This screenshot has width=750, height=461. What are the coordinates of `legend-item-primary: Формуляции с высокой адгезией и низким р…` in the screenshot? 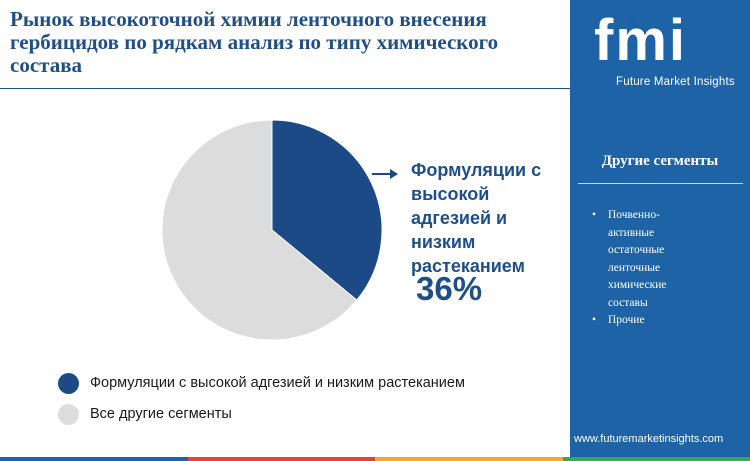 It's located at (261, 383).